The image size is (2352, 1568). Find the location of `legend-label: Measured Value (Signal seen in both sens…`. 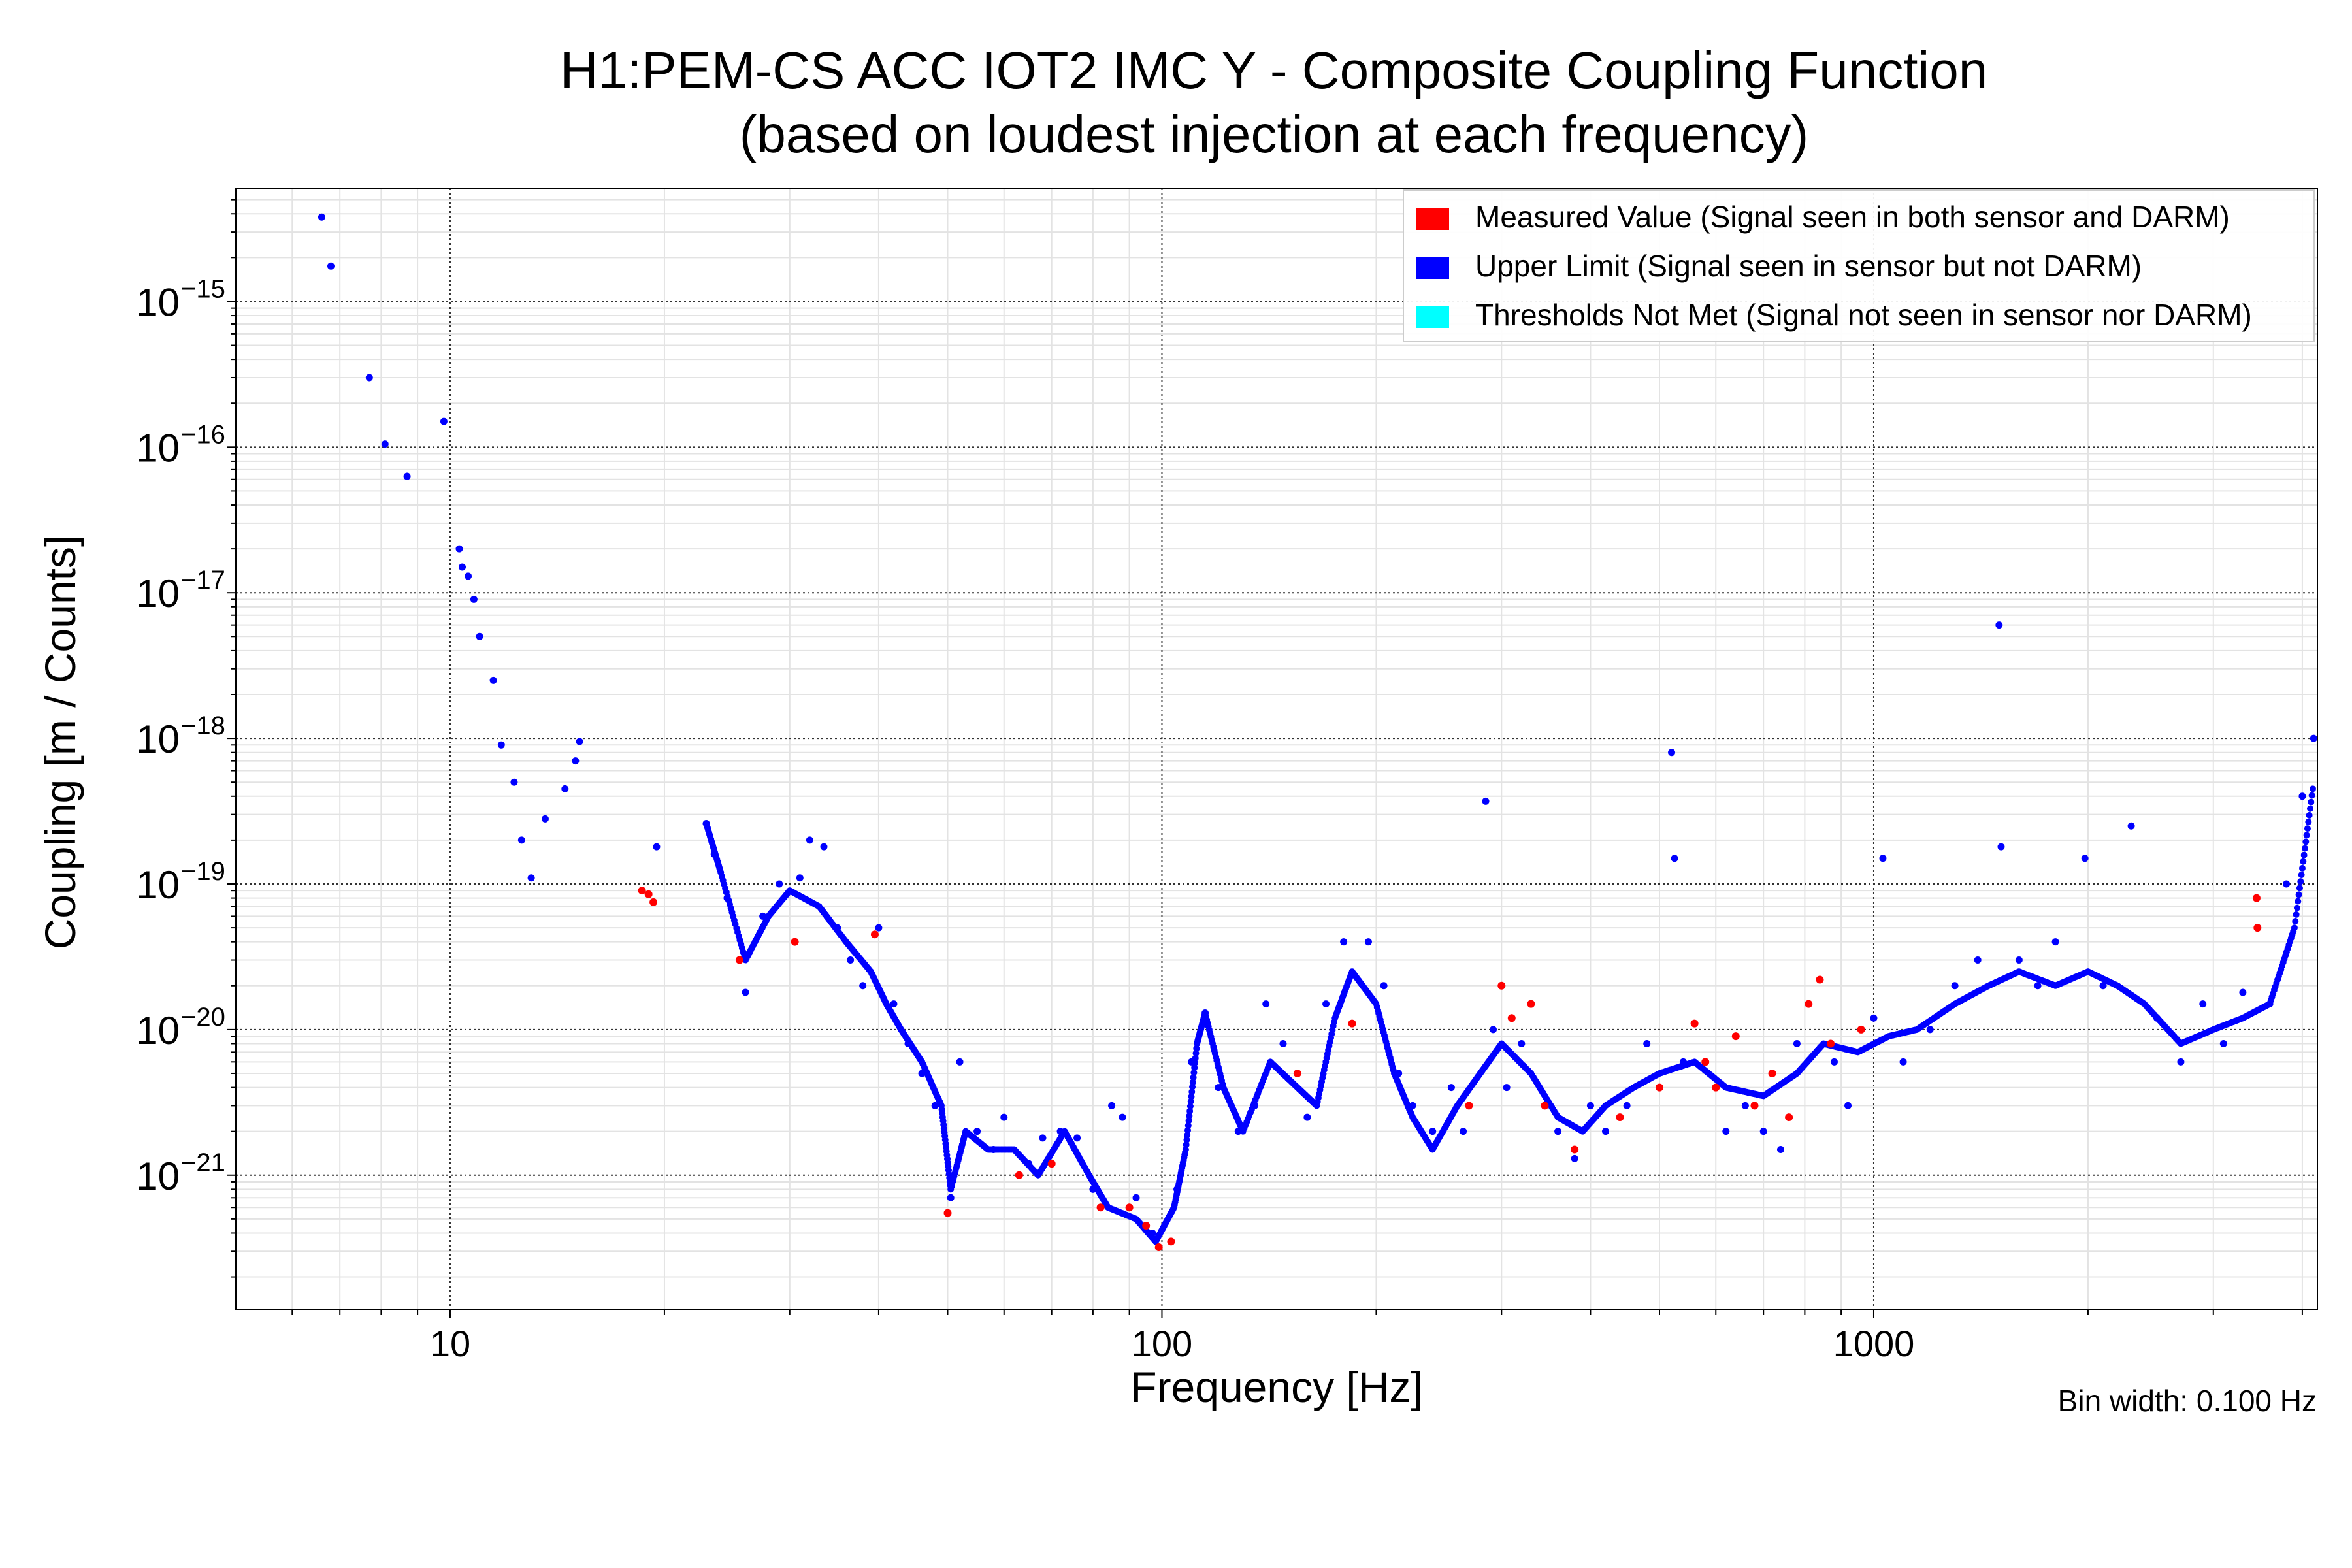

legend-label: Measured Value (Signal seen in both sens… is located at coordinates (1852, 217).